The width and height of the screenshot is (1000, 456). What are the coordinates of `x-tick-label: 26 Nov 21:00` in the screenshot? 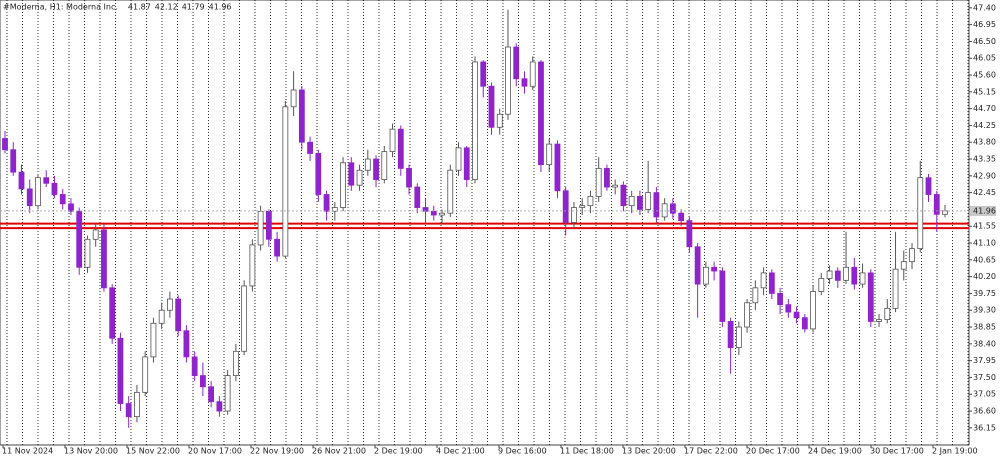 It's located at (339, 451).